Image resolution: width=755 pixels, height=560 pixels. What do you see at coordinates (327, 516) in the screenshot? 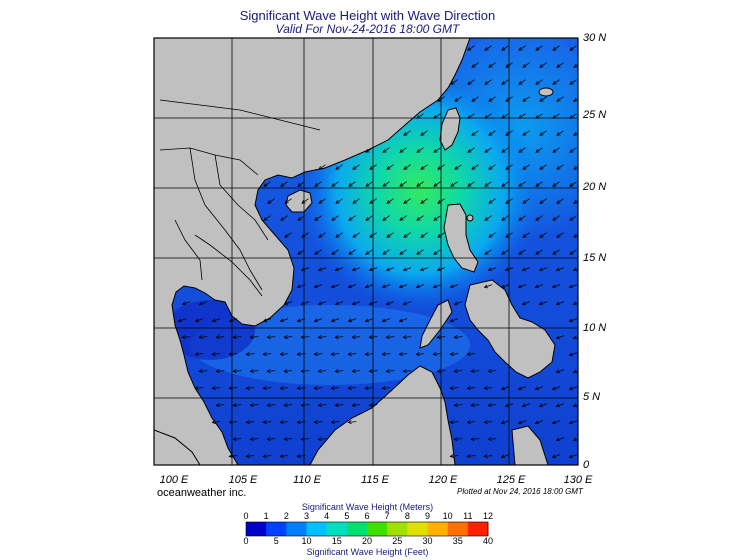
I see `legend-meters-tick: 4` at bounding box center [327, 516].